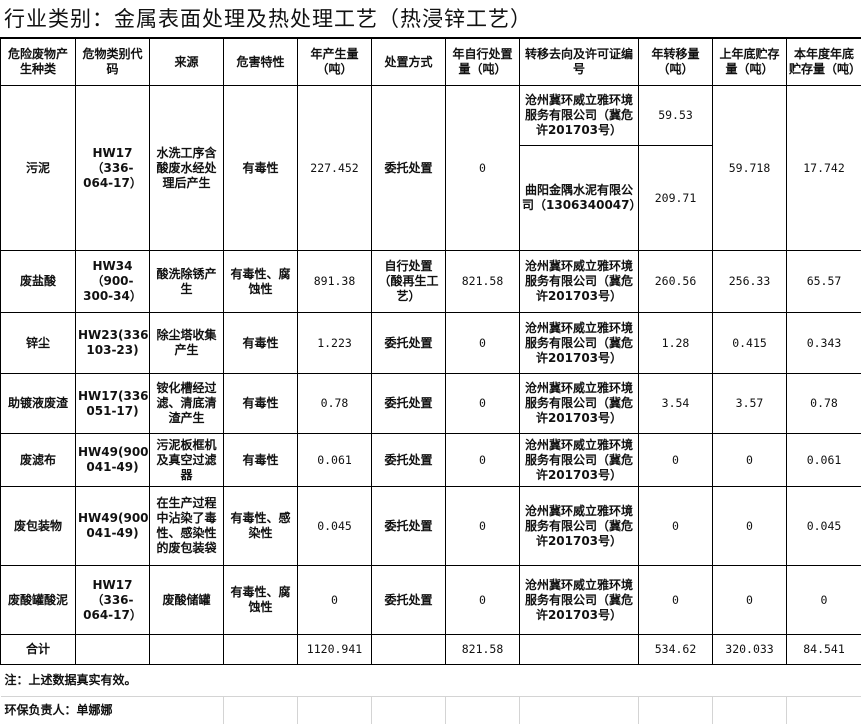 This screenshot has height=724, width=861. I want to click on source-cell: 除尘塔收集产生, so click(187, 343).